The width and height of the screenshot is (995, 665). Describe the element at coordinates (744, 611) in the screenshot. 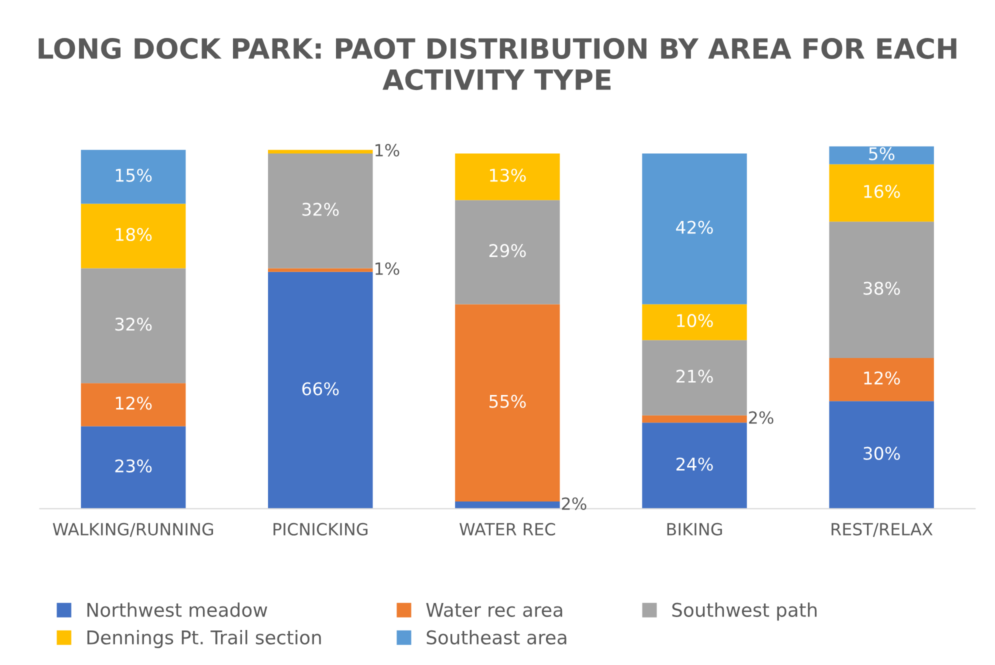

I see `legend-label: Southwest path` at that location.